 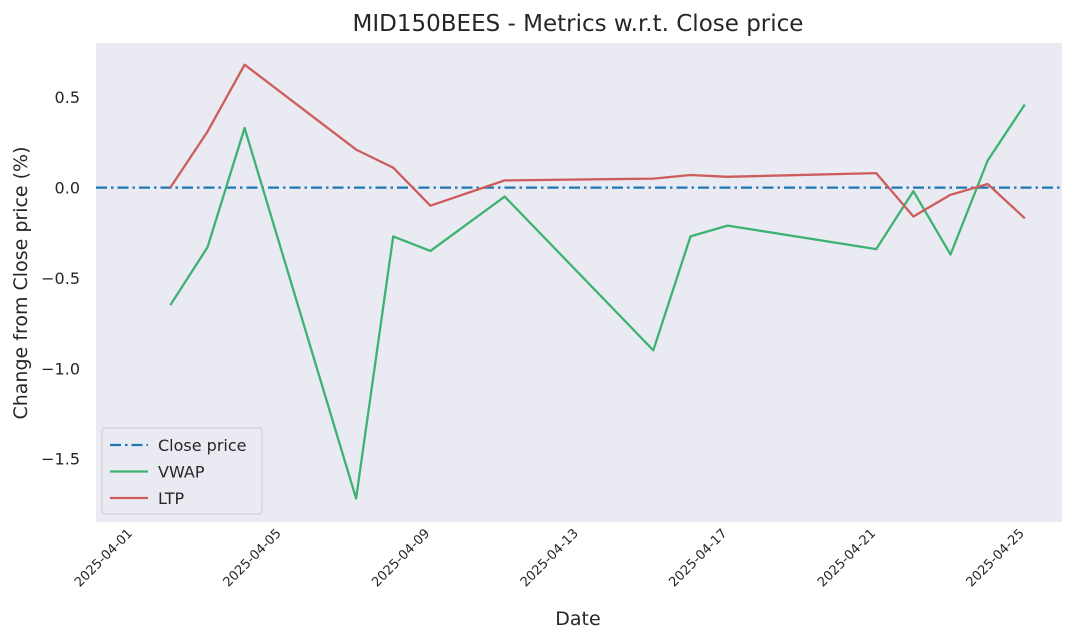 What do you see at coordinates (67, 188) in the screenshot?
I see `y-tick-label: 0.0` at bounding box center [67, 188].